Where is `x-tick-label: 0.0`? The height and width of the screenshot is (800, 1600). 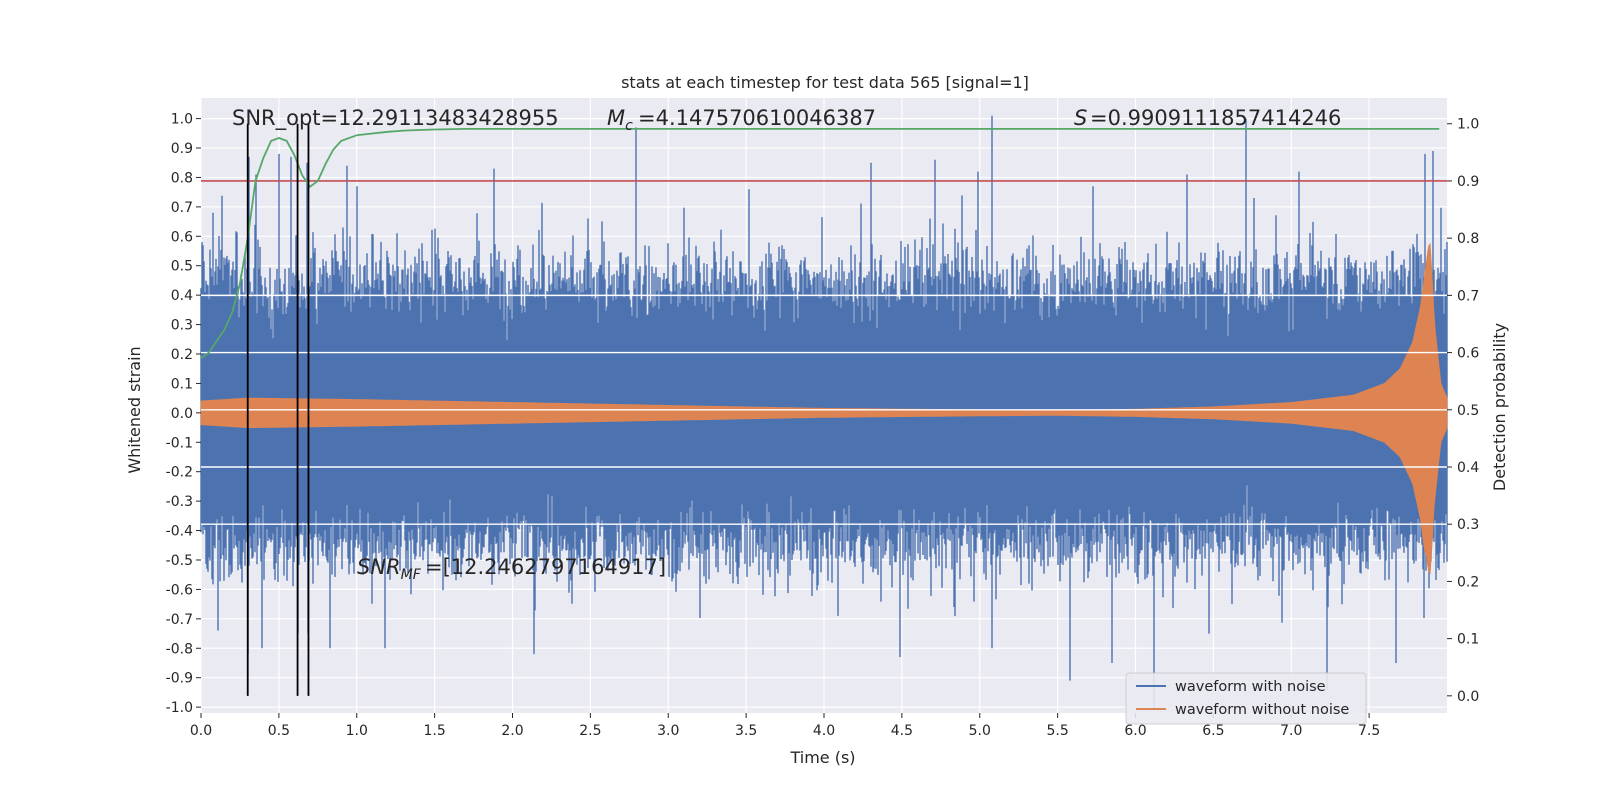
x-tick-label: 0.0 is located at coordinates (201, 731).